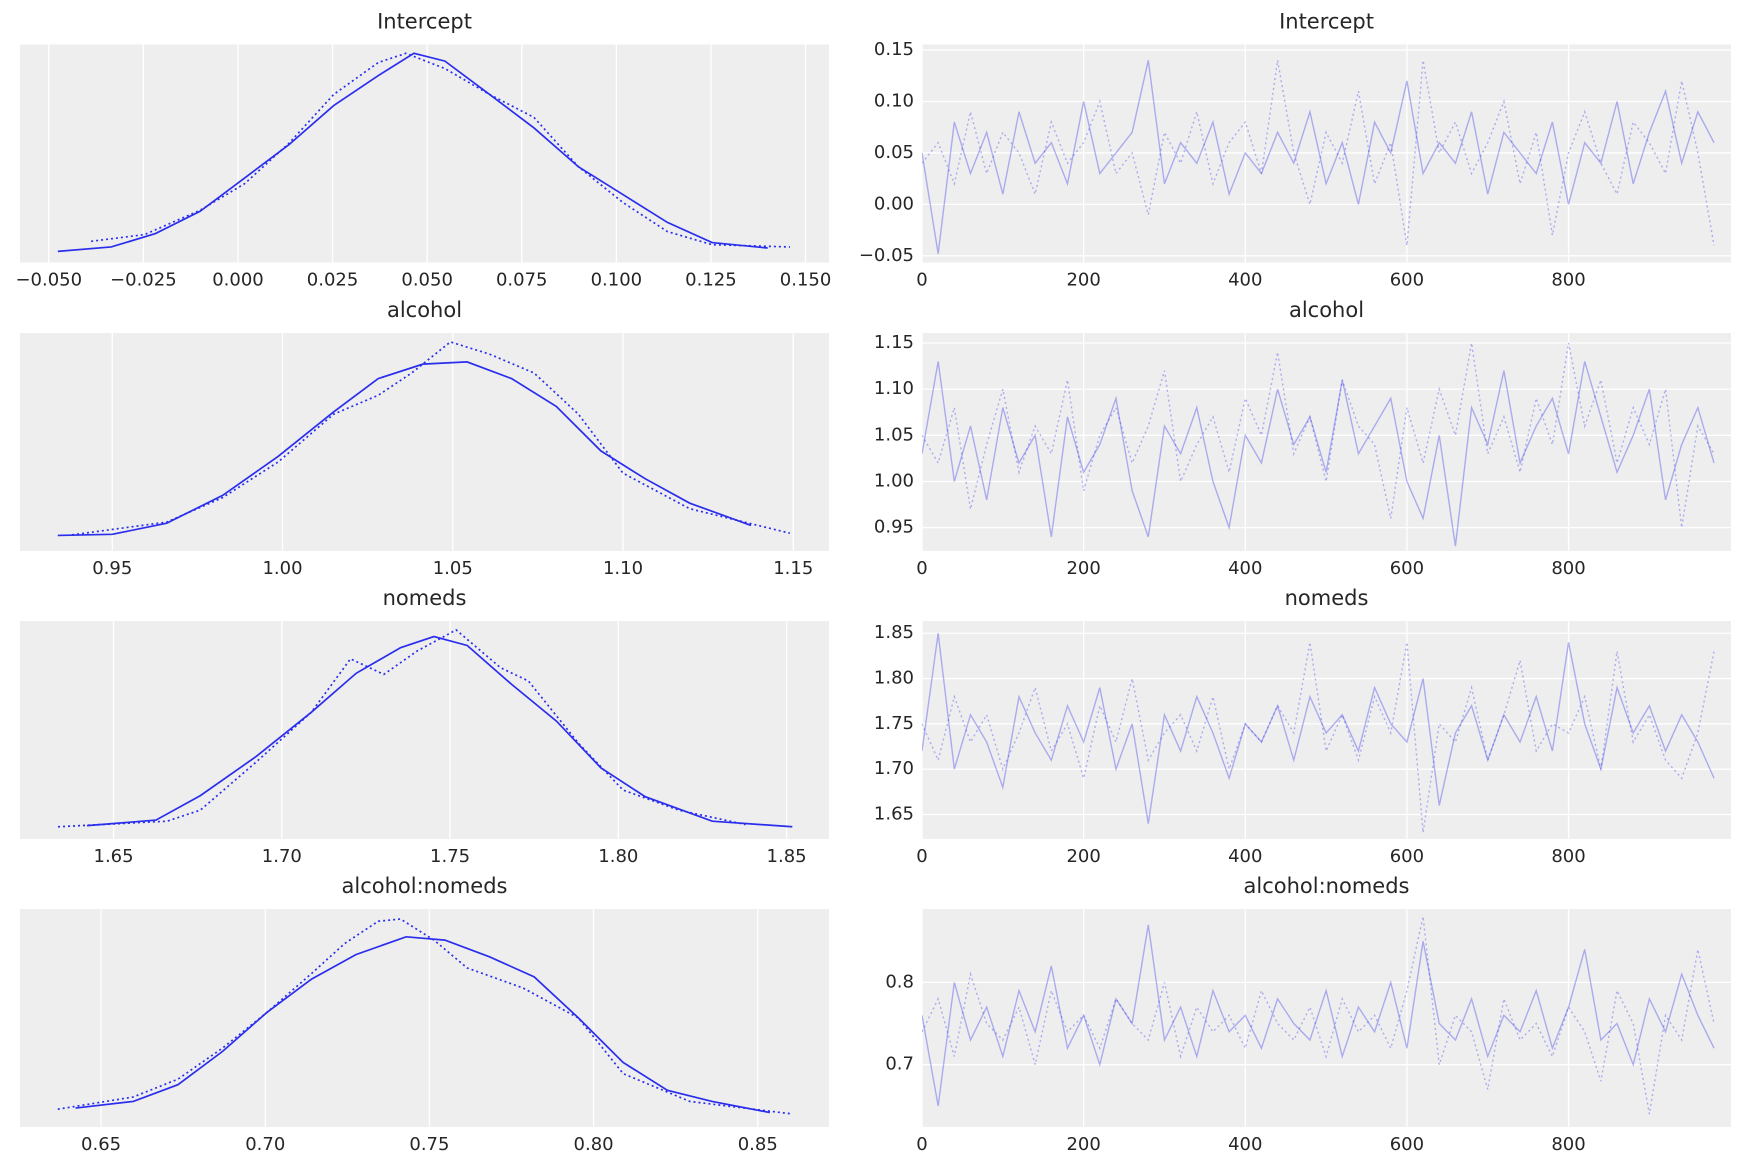 The image size is (1745, 1168). I want to click on y-tick-label: 1.70, so click(894, 768).